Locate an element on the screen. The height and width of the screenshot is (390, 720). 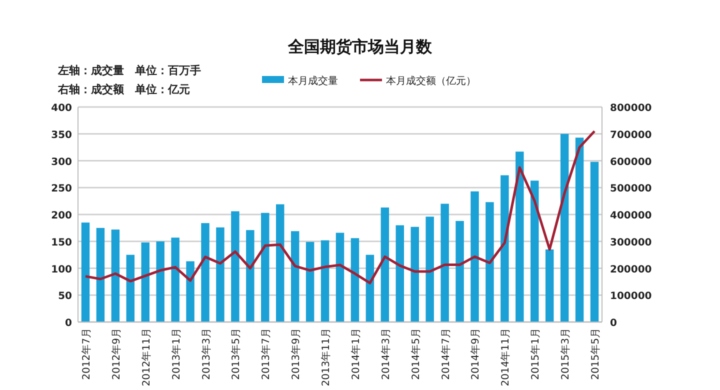
x-tick-label: 2013年5月 is located at coordinates (236, 354).